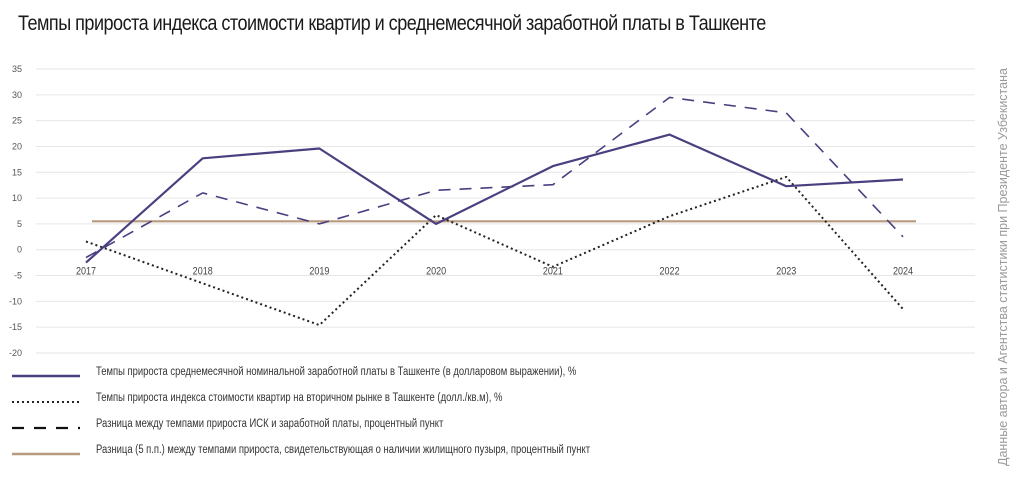 The width and height of the screenshot is (1024, 487). What do you see at coordinates (17, 95) in the screenshot?
I see `y-tick-label: 30` at bounding box center [17, 95].